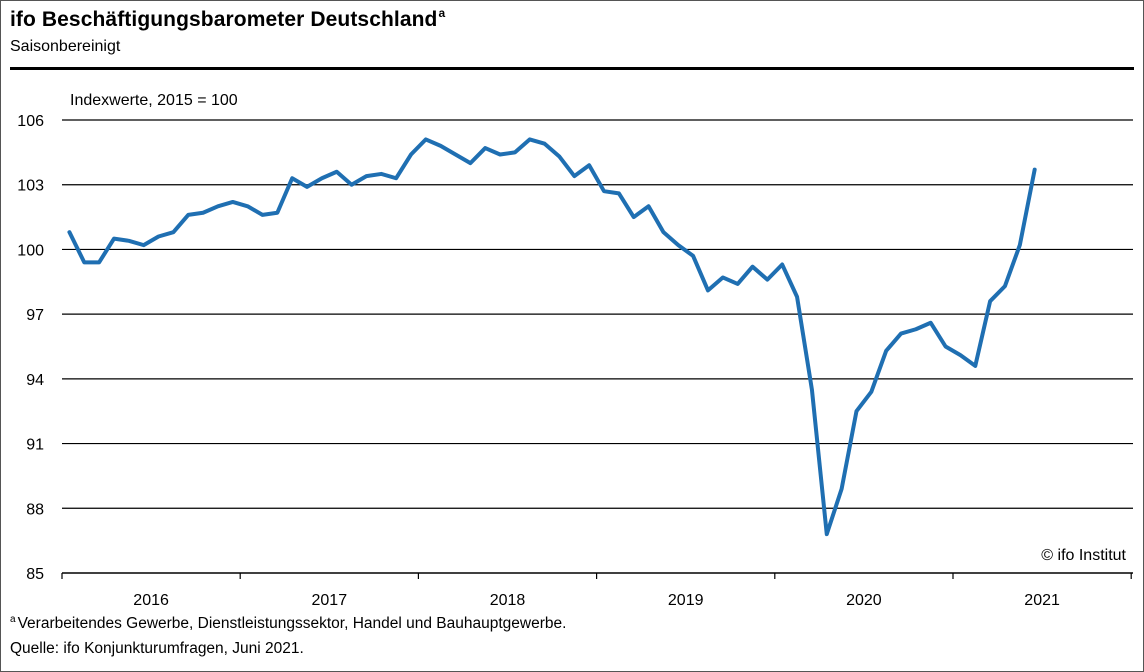 The image size is (1144, 672). What do you see at coordinates (864, 600) in the screenshot?
I see `x-tick-label: 2020` at bounding box center [864, 600].